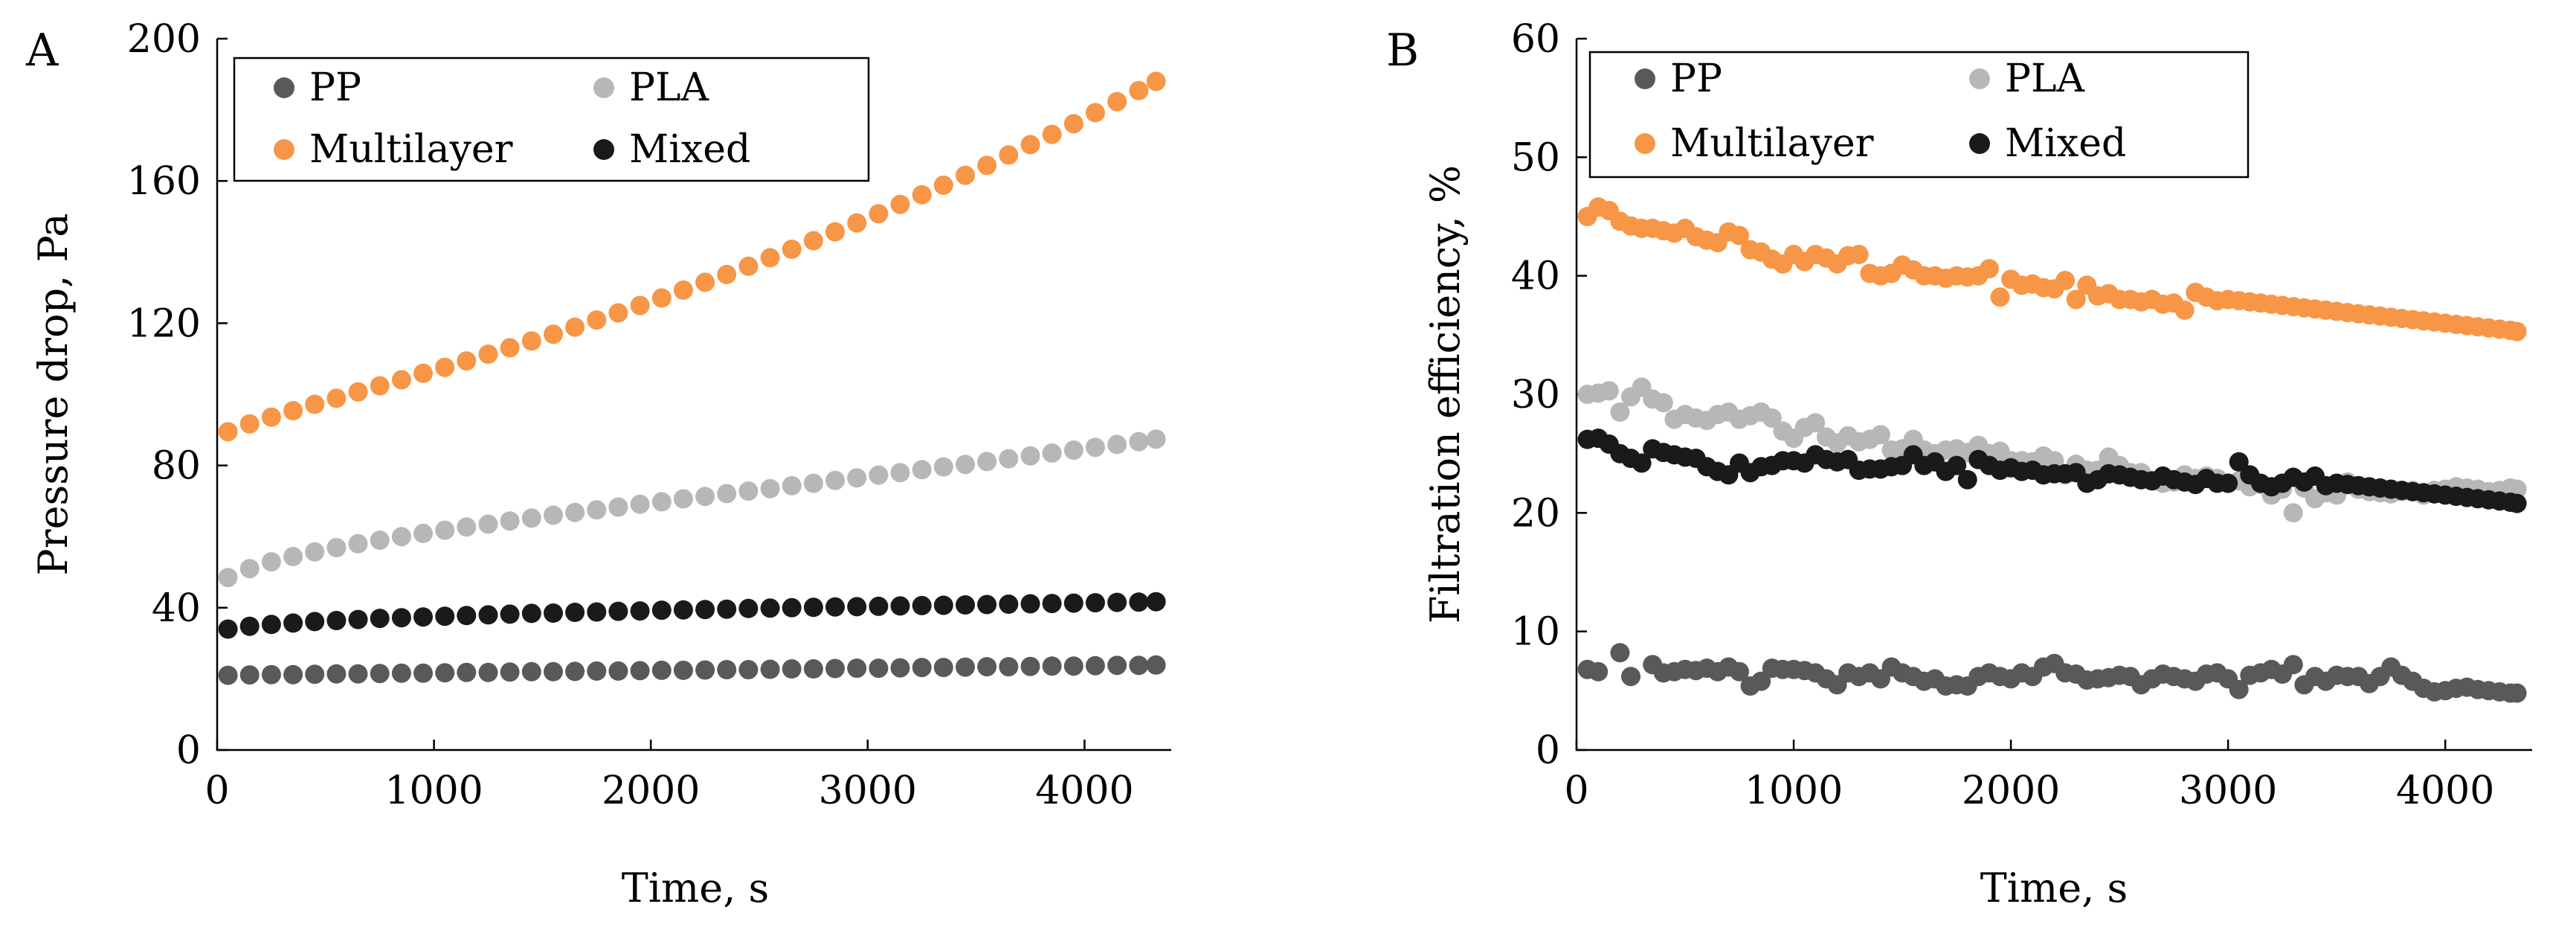 Image resolution: width=2576 pixels, height=936 pixels. Describe the element at coordinates (1084, 791) in the screenshot. I see `x-tick-label-a-4: 4000` at that location.